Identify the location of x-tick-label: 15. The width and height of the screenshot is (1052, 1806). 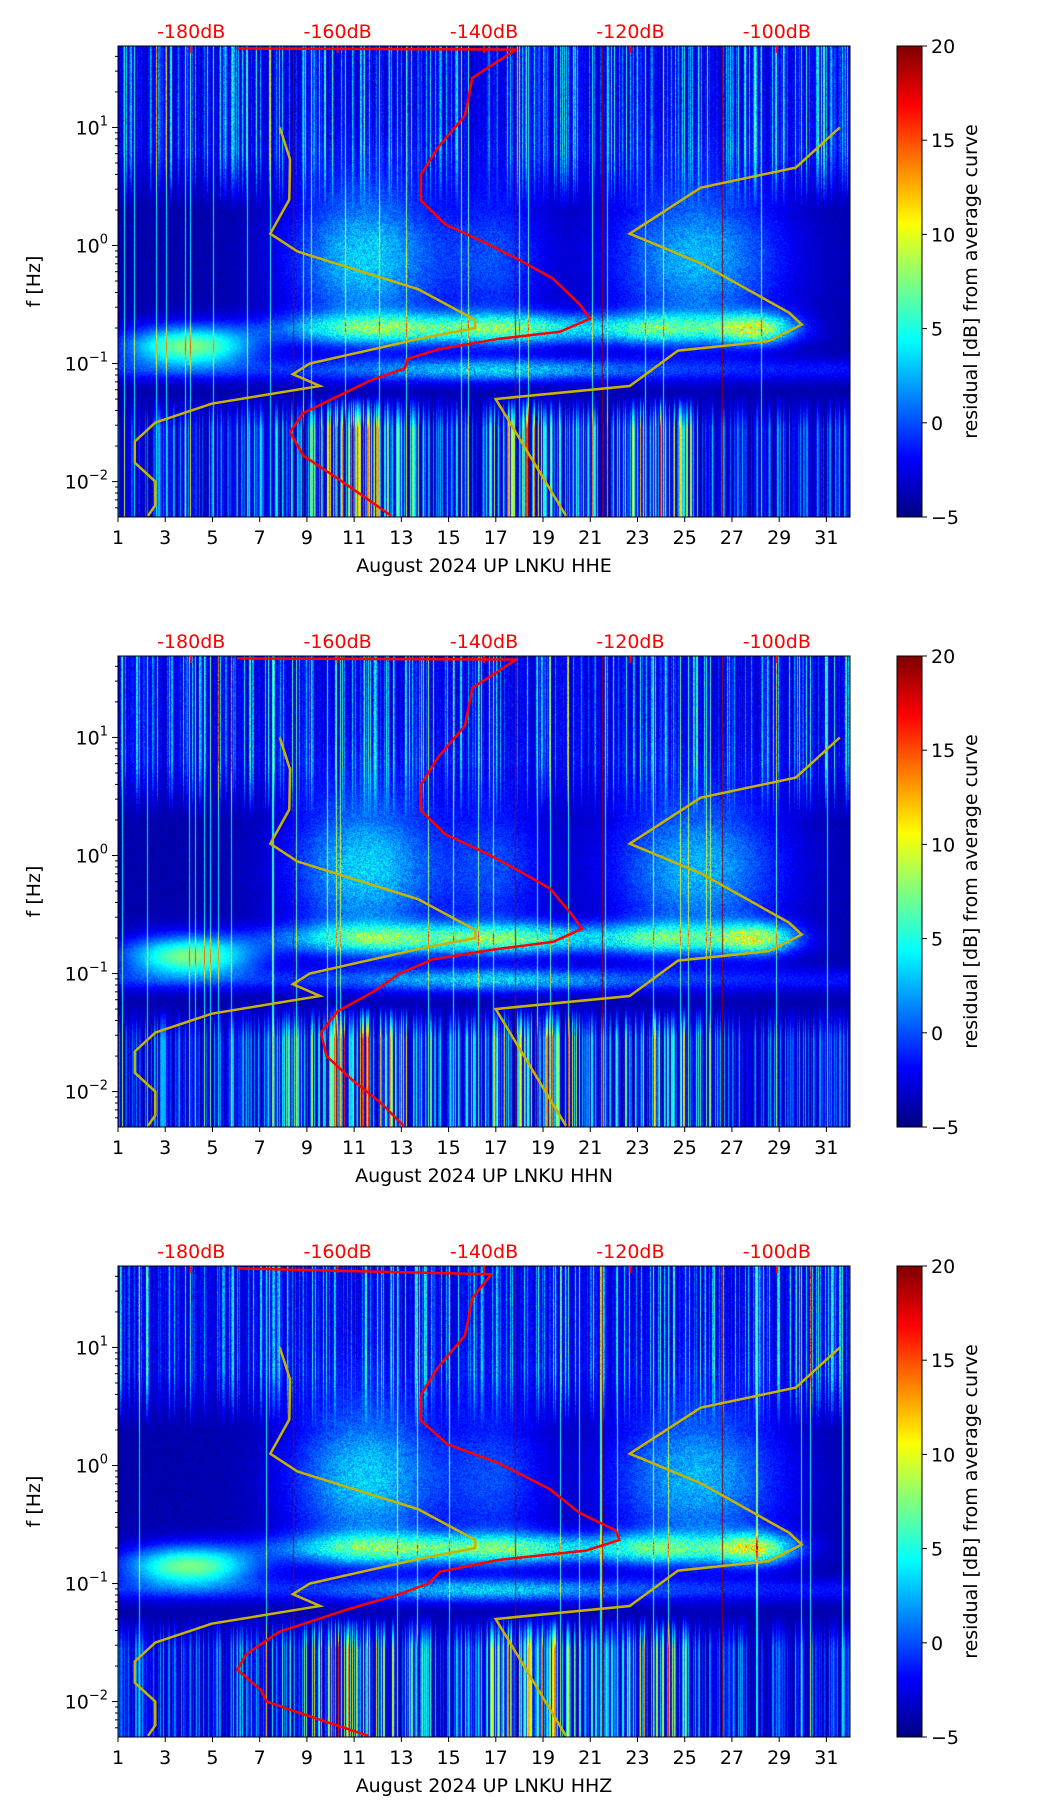
(448, 1148).